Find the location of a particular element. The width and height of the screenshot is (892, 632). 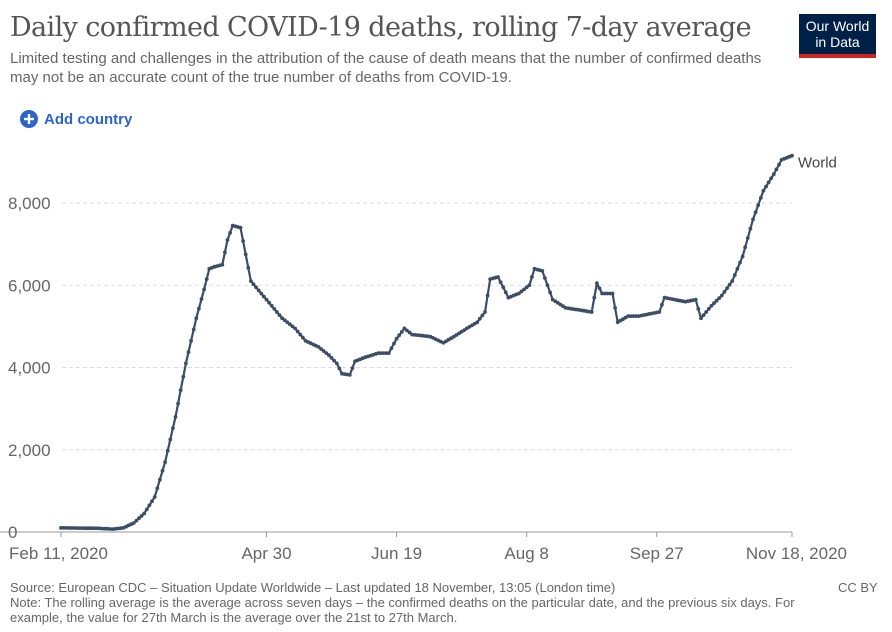

add-country-button: Add country is located at coordinates (76, 119).